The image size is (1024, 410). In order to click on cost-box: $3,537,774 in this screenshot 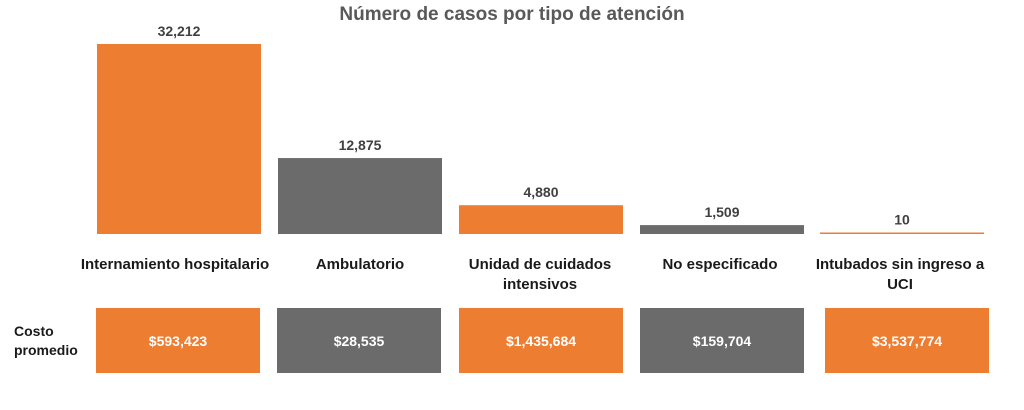, I will do `click(907, 340)`.